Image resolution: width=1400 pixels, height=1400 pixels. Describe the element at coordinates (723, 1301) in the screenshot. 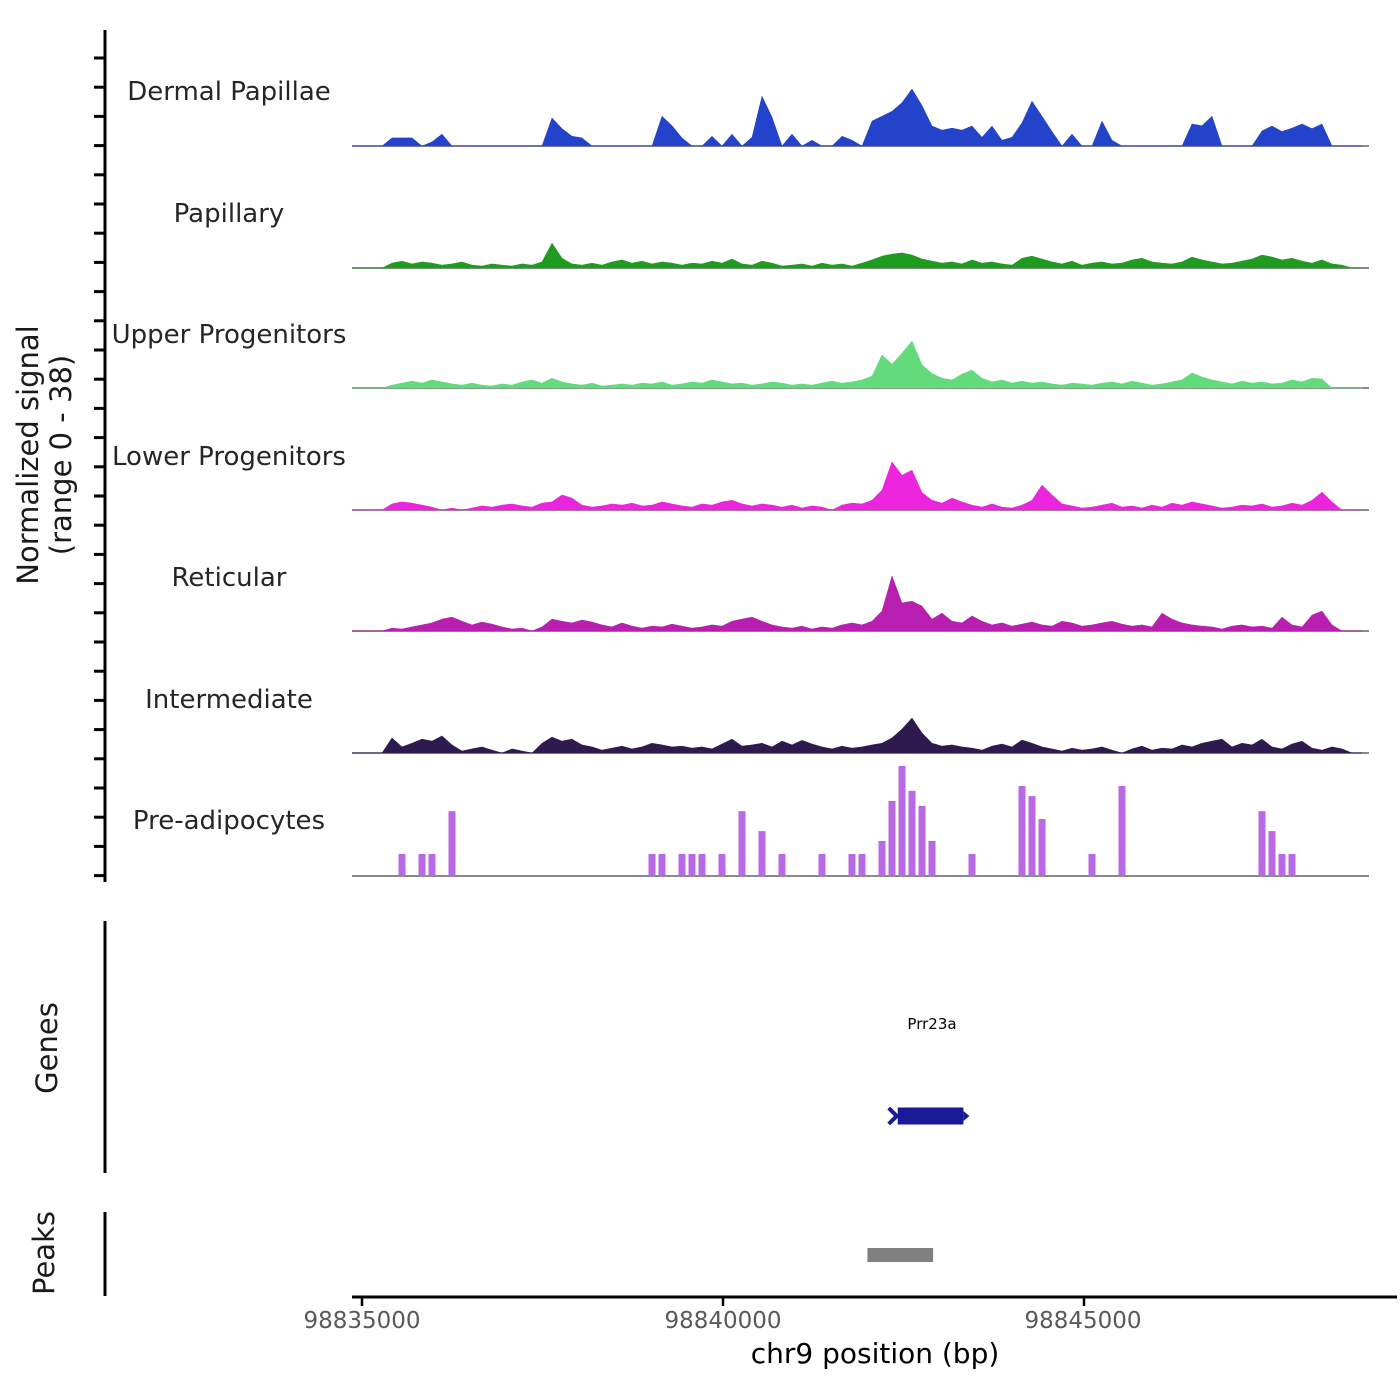

I see `x-axis-ticks` at that location.